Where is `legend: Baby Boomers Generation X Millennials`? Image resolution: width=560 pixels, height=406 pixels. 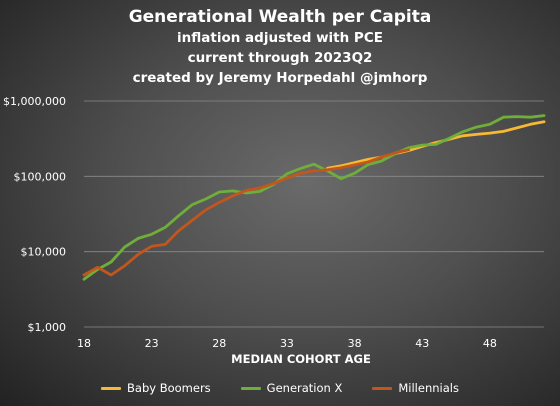
legend: Baby Boomers Generation X Millennials is located at coordinates (280, 388).